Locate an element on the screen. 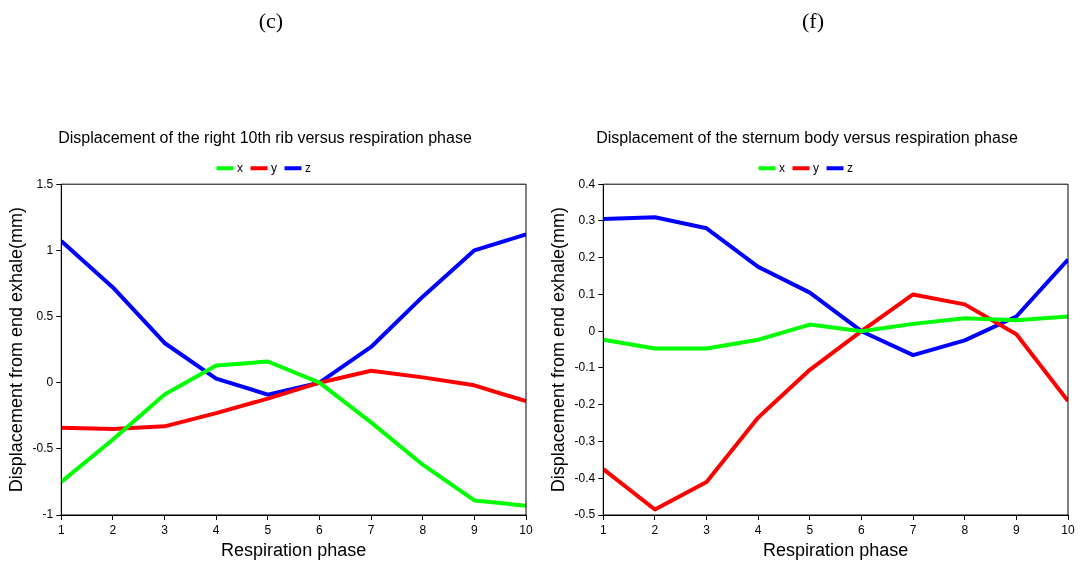 Image resolution: width=1085 pixels, height=562 pixels. y-tick-label: 0.2 is located at coordinates (587, 257).